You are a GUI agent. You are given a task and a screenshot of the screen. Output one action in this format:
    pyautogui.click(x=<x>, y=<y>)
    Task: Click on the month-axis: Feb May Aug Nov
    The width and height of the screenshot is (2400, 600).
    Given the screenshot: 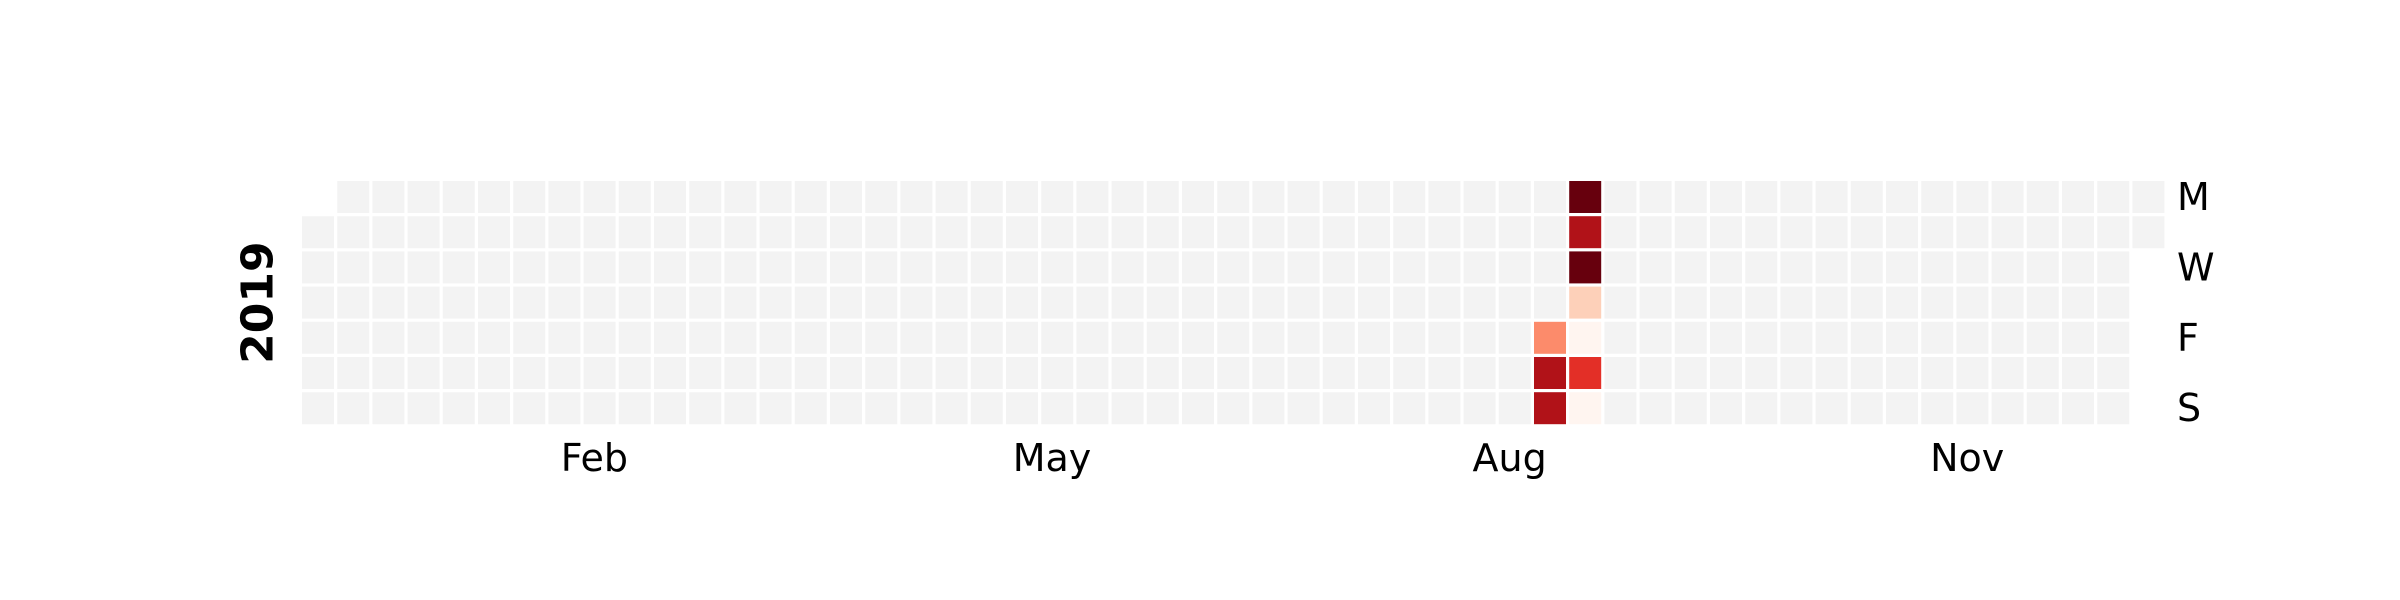 What is the action you would take?
    pyautogui.click(x=1283, y=458)
    